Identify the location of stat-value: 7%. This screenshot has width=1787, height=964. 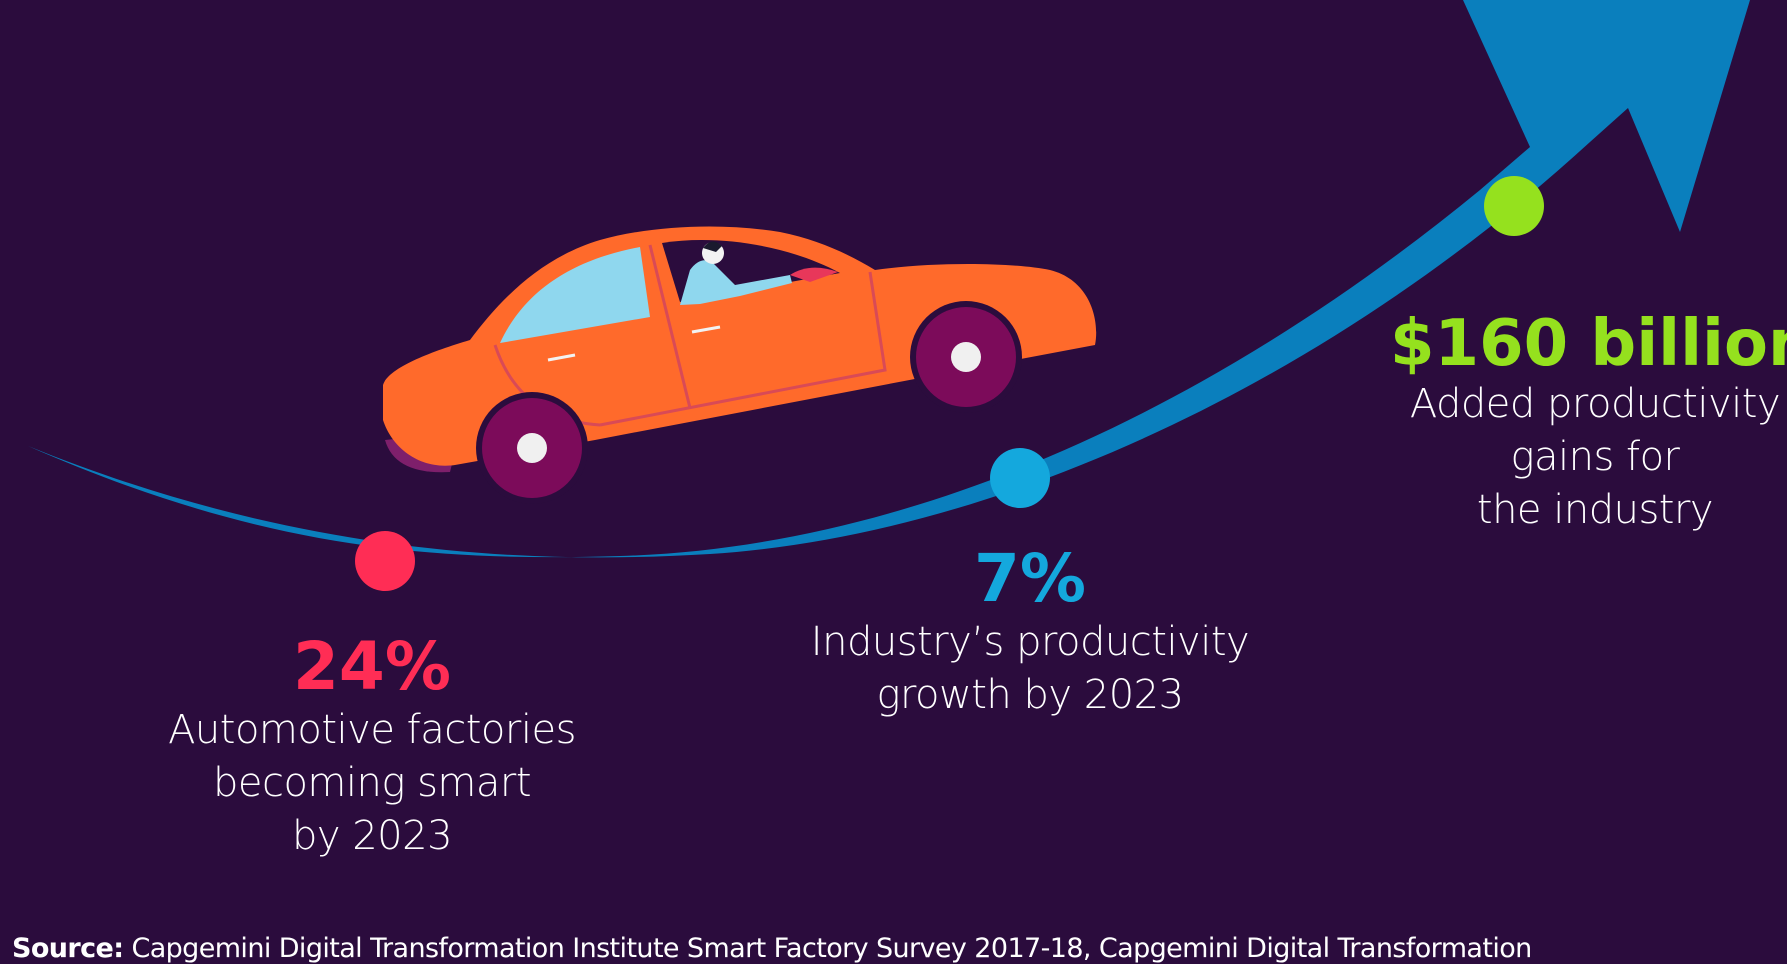
(1030, 578).